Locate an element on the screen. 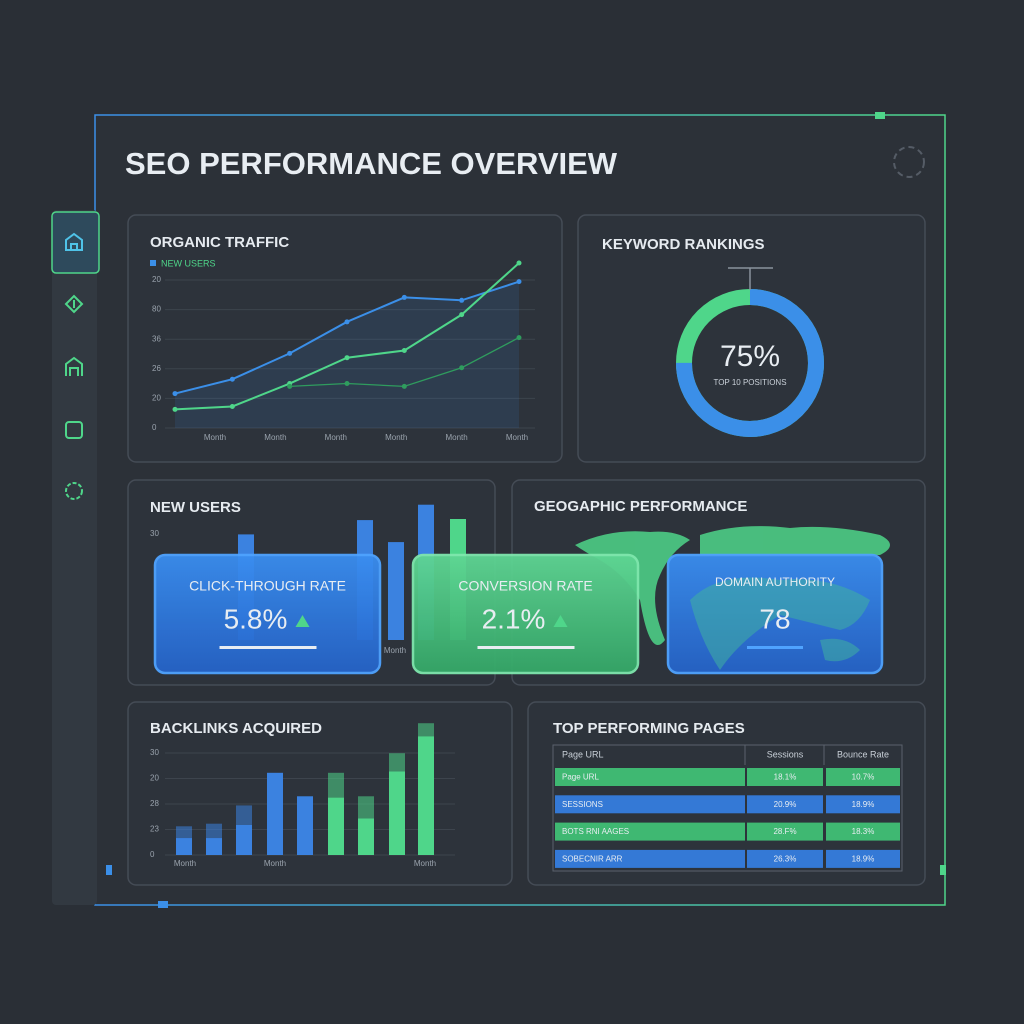 The width and height of the screenshot is (1024, 1024). table-cell-text: 18.3% is located at coordinates (863, 831).